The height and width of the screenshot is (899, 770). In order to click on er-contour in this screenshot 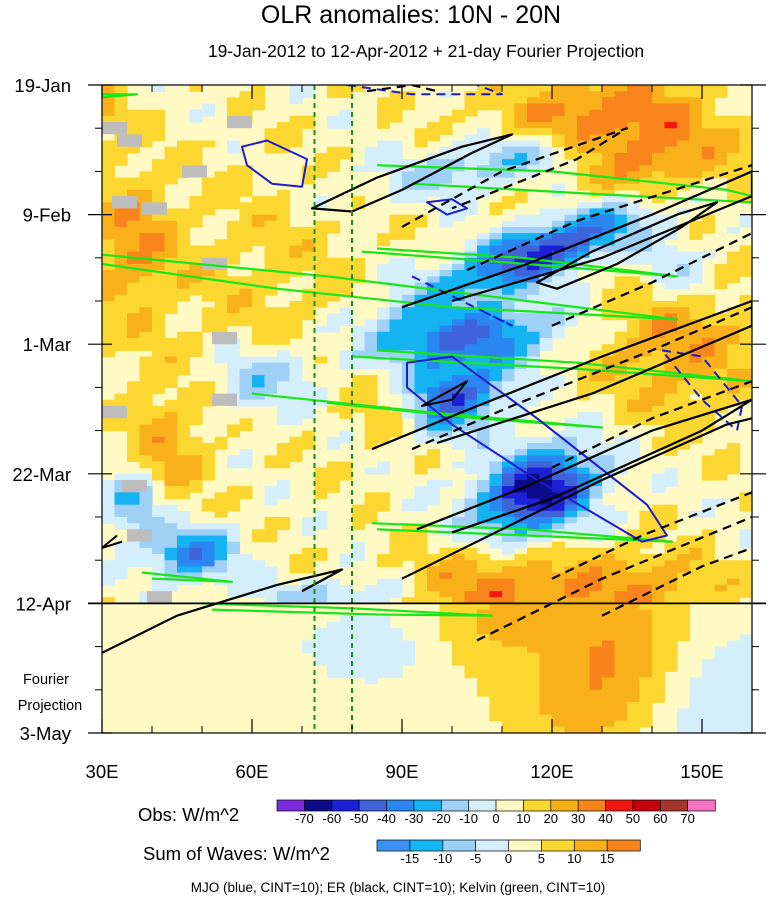, I will do `click(576, 239)`.